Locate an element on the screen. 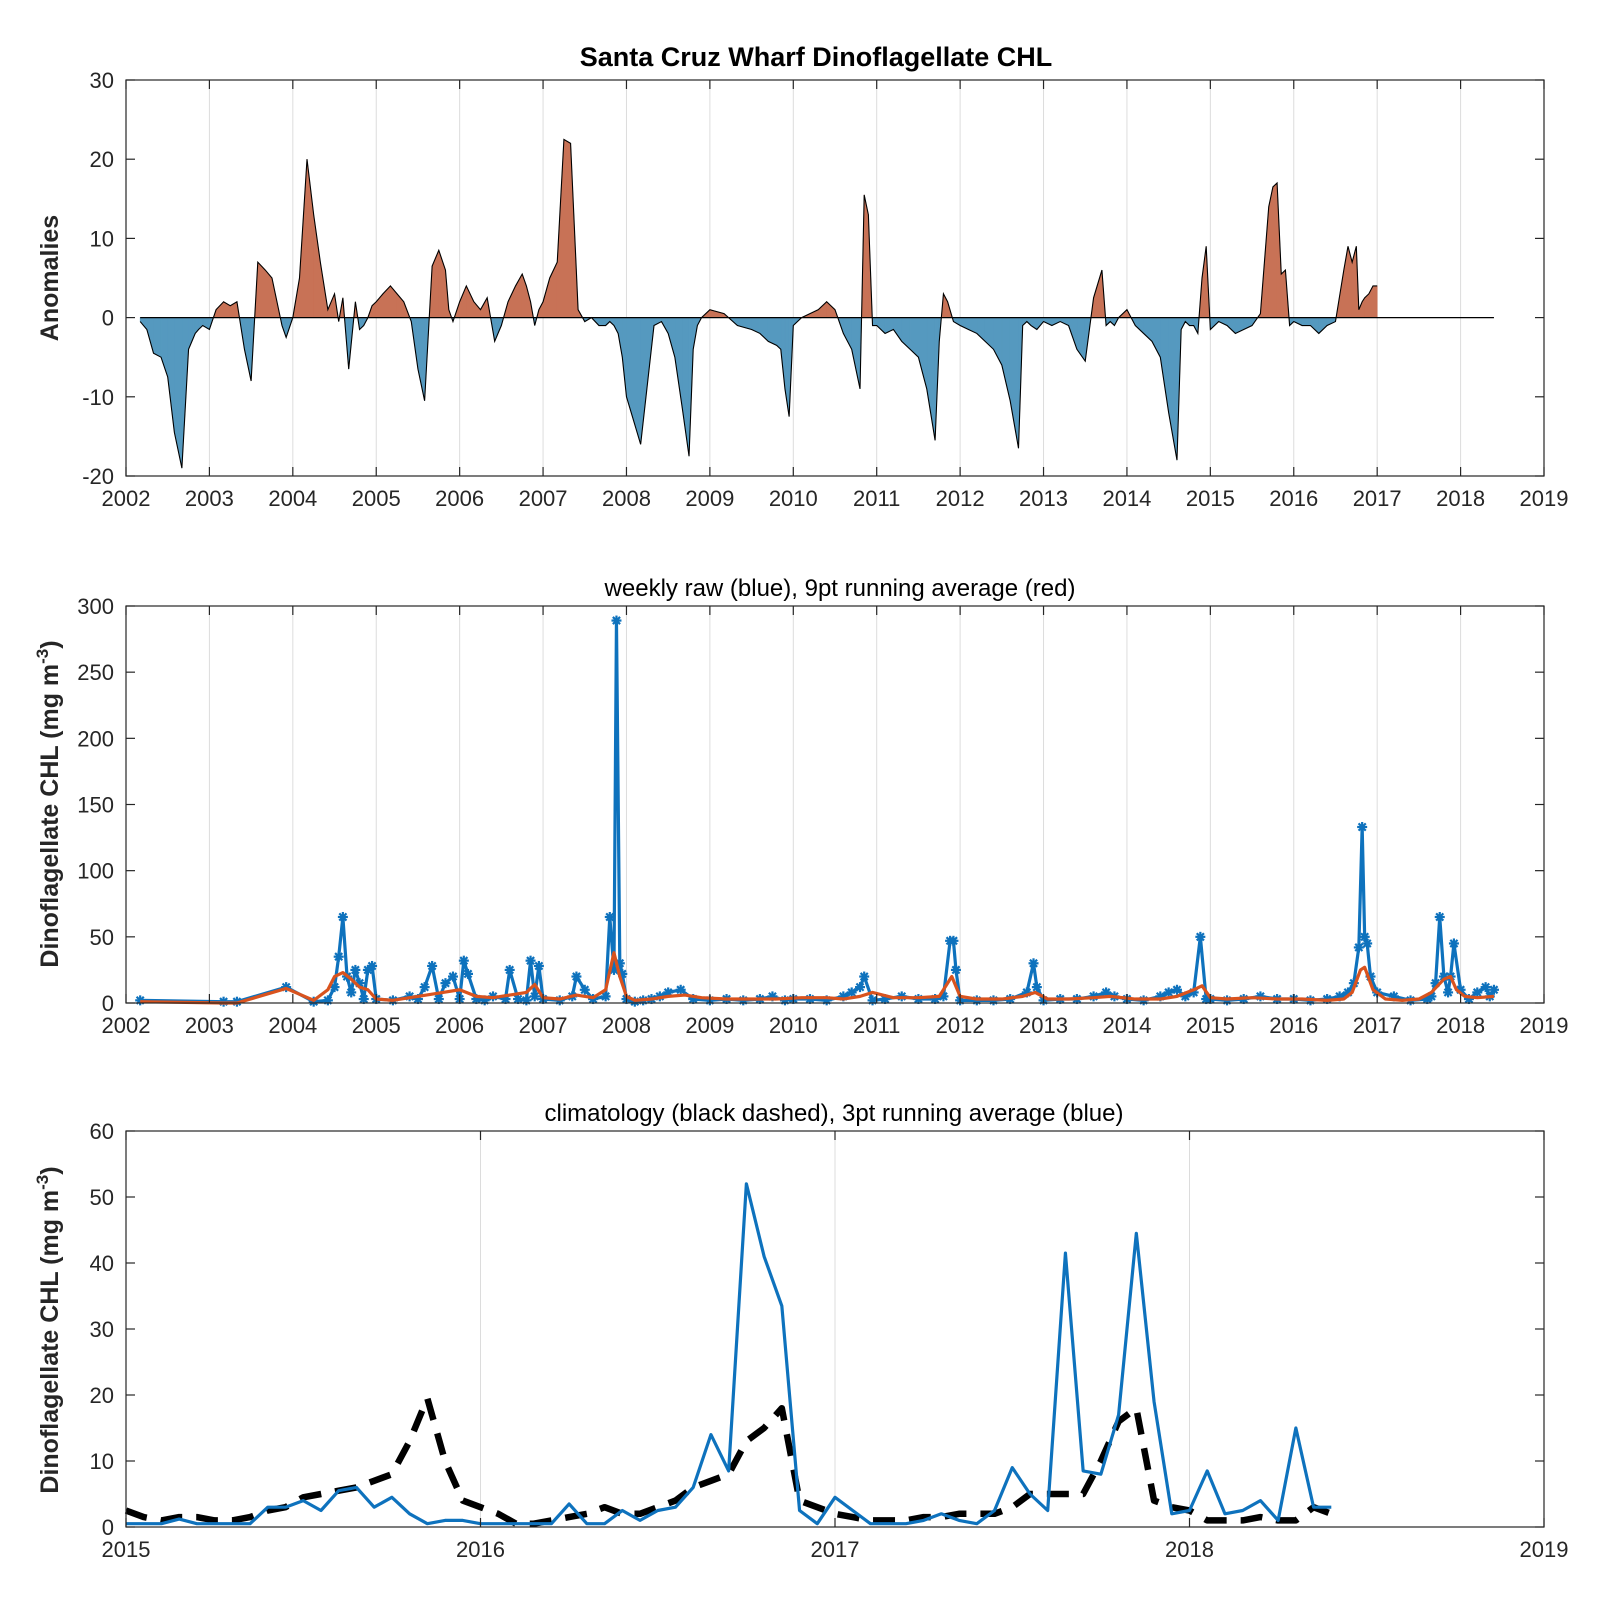 This screenshot has width=1600, height=1600. weekly-y-tick-label: 300 is located at coordinates (95, 606).